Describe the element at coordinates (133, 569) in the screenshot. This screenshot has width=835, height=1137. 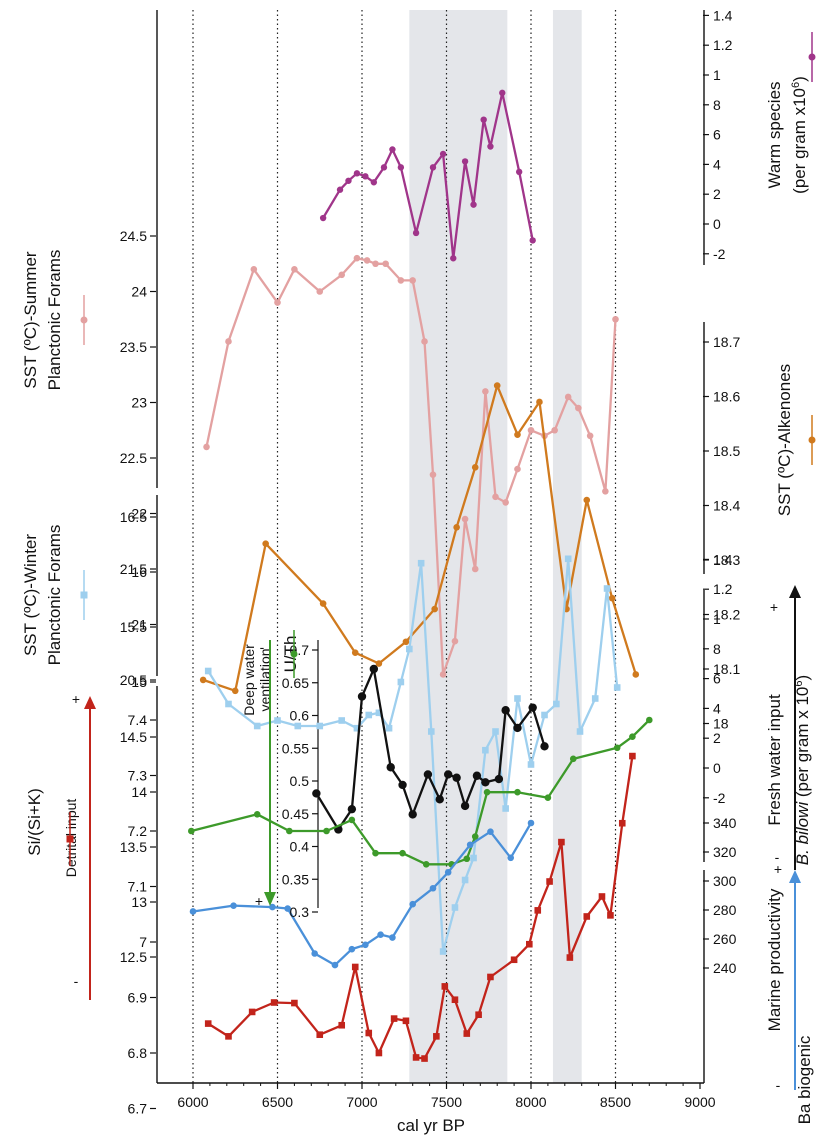
I see `sst_summer-tick-label-6: 21.5` at that location.